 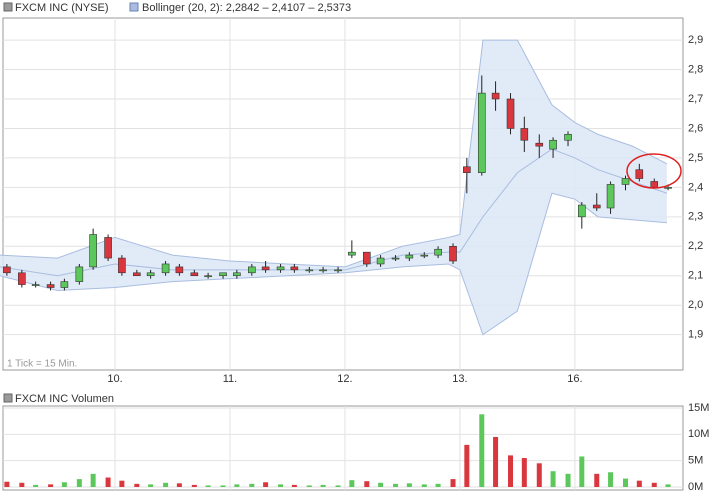 What do you see at coordinates (695, 461) in the screenshot?
I see `y-tick-label: 5M` at bounding box center [695, 461].